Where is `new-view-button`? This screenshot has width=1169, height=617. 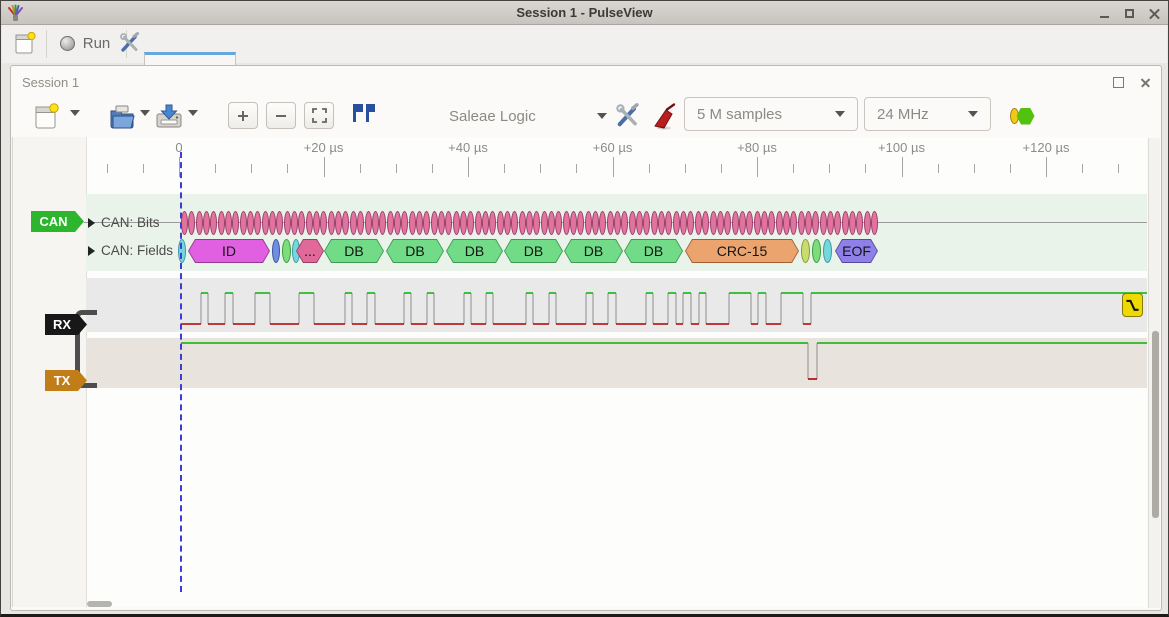
new-view-button is located at coordinates (46, 116).